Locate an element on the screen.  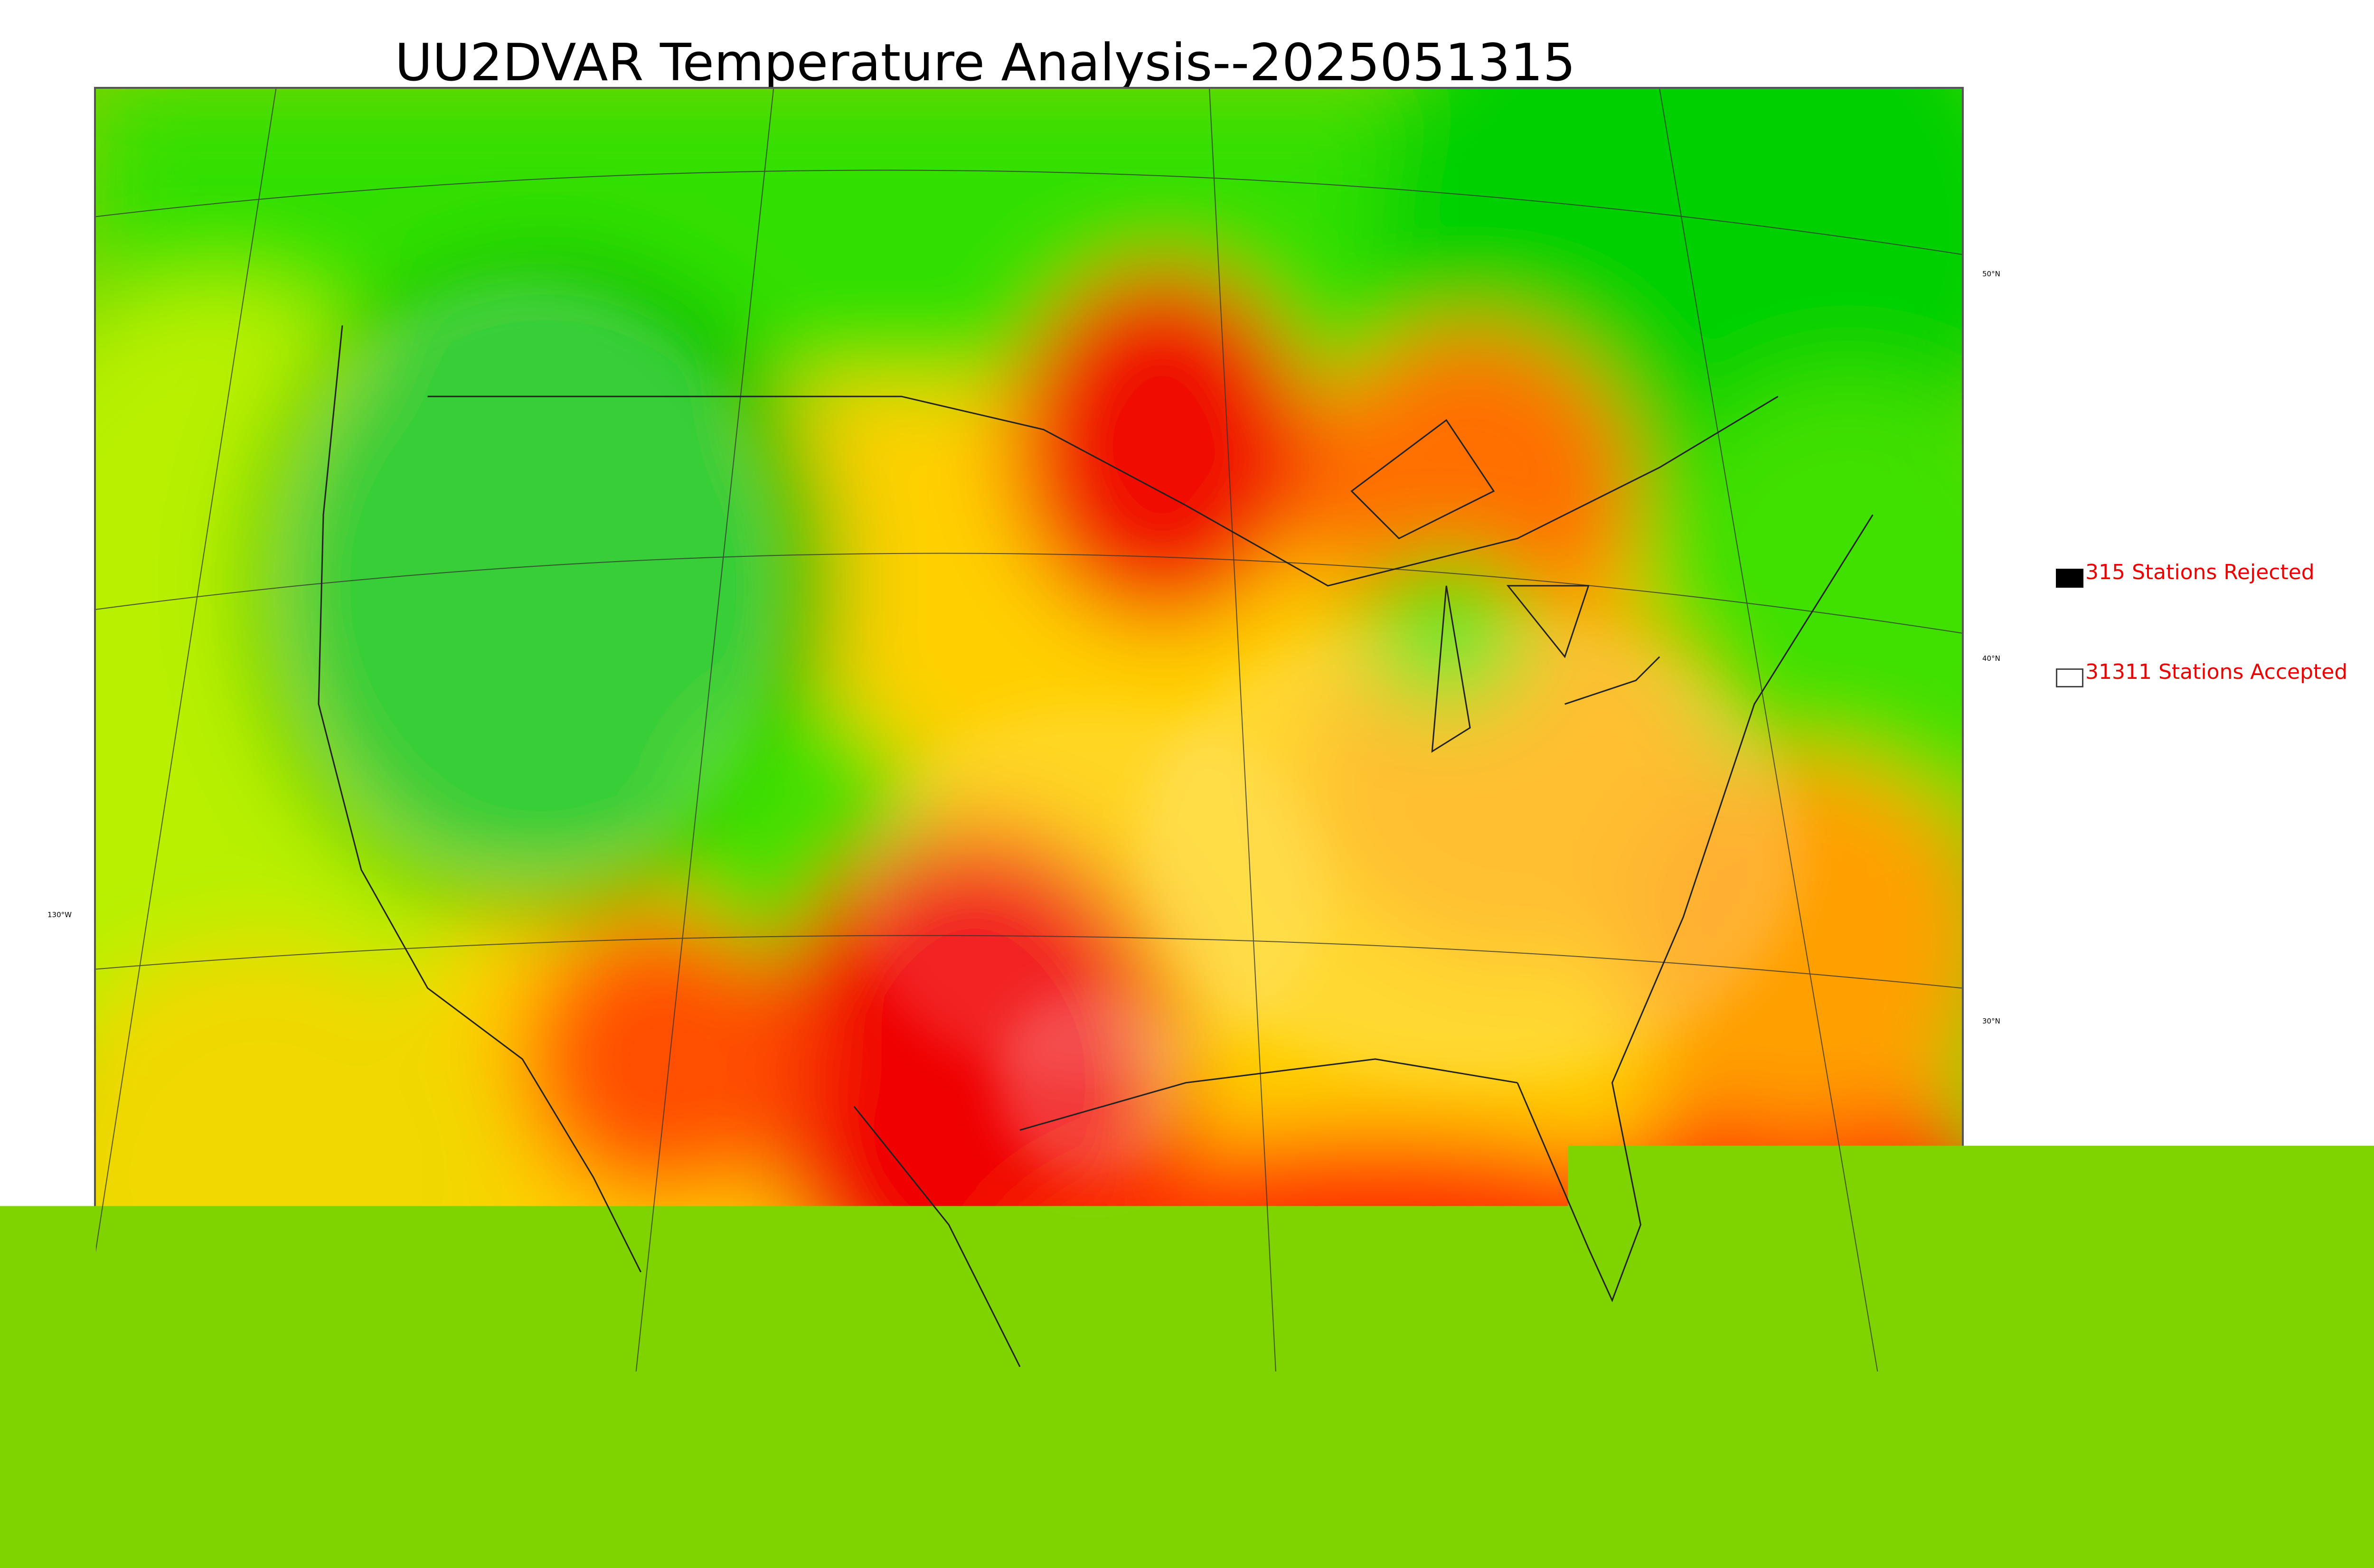
colorbar-tick-label: -20 is located at coordinates (755, 1517).